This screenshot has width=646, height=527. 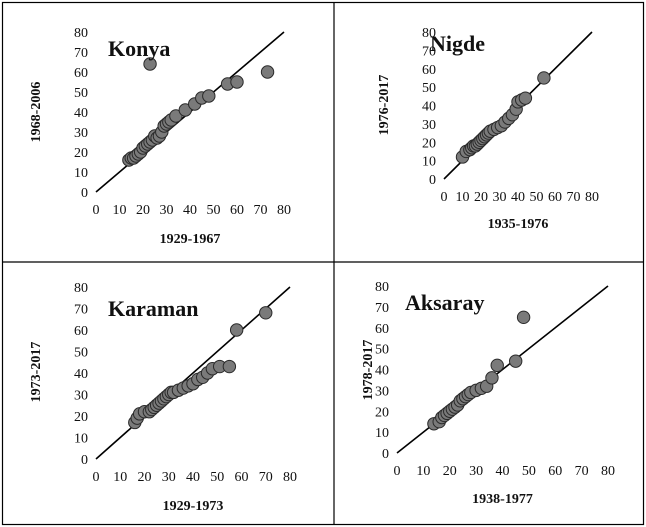 I want to click on x-axis-label: 1929-1967, so click(x=190, y=239).